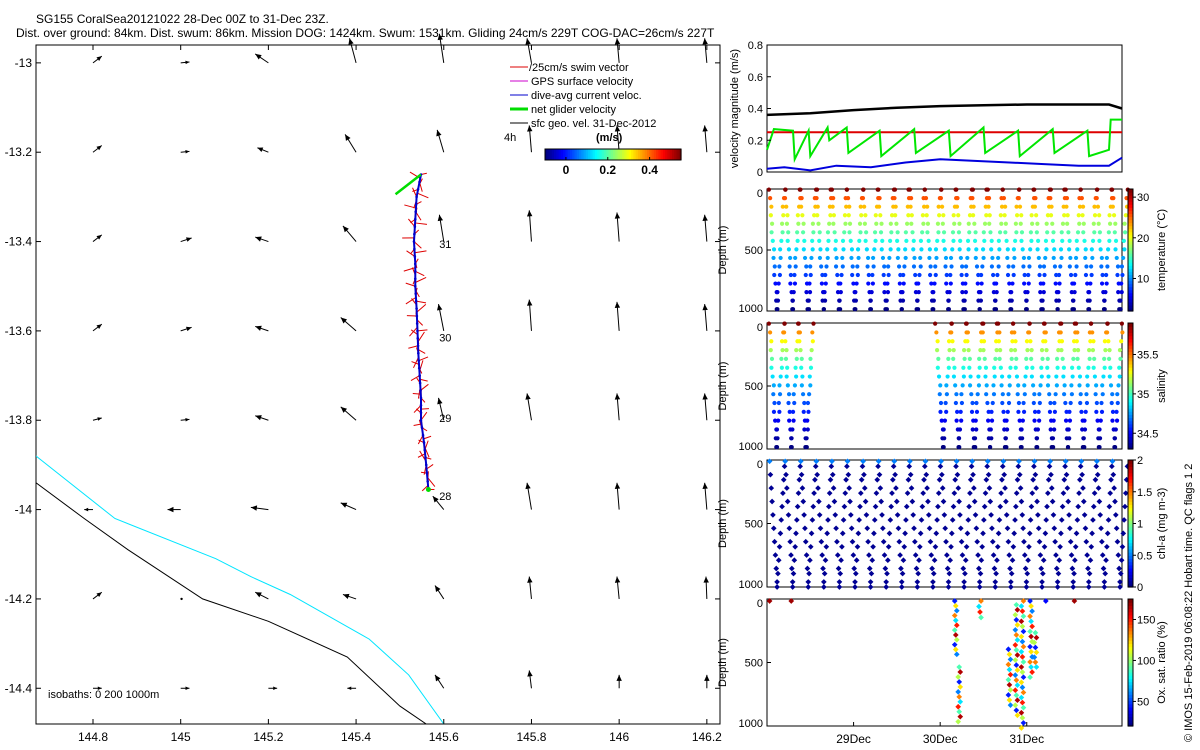 This screenshot has width=1200, height=750. I want to click on legend-gps-velocity: GPS surface velocity, so click(582, 82).